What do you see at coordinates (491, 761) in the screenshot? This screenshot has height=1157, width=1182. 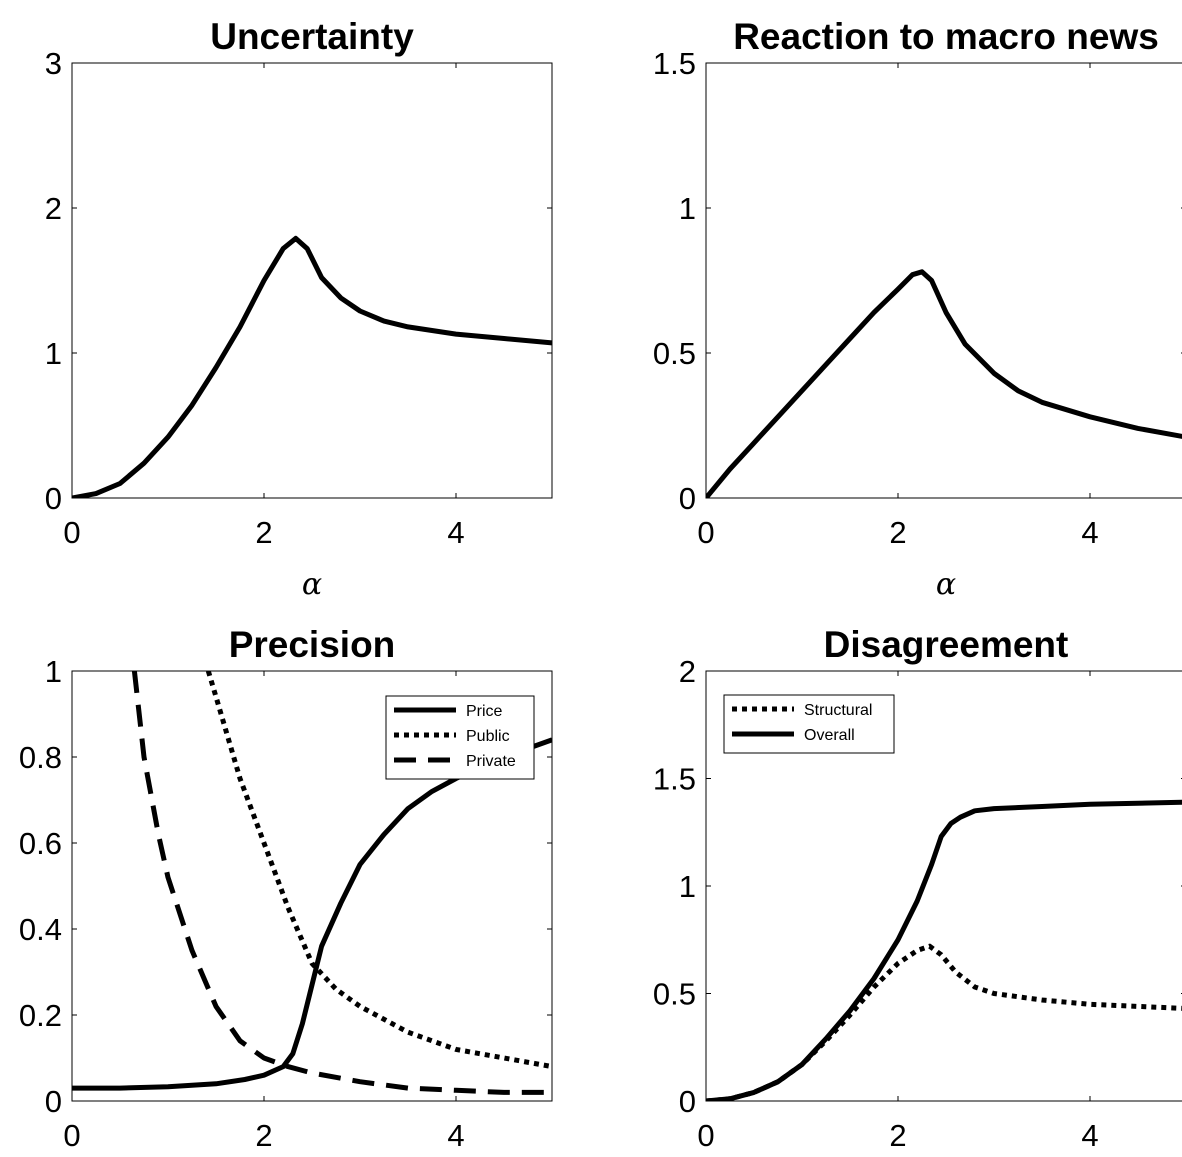 I see `legend-label: Private` at bounding box center [491, 761].